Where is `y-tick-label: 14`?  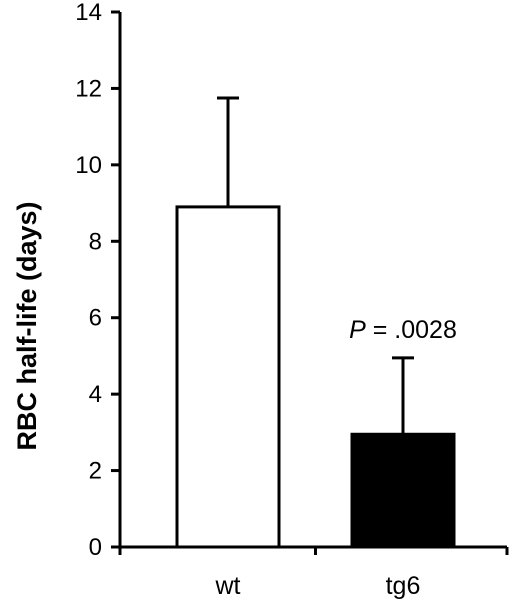 y-tick-label: 14 is located at coordinates (88, 13).